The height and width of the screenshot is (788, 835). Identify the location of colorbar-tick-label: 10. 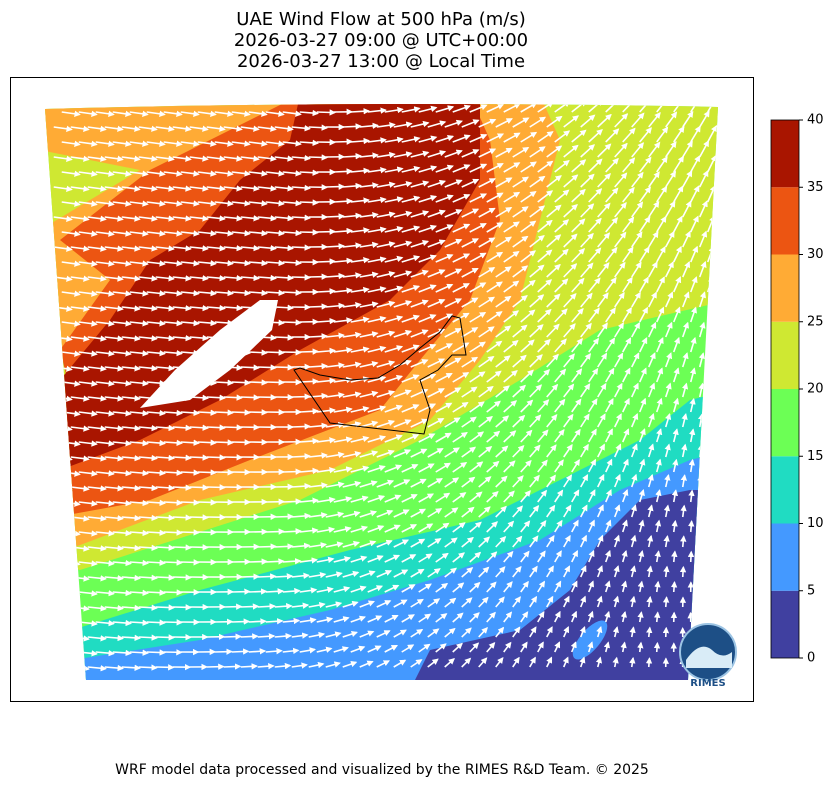
(815, 523).